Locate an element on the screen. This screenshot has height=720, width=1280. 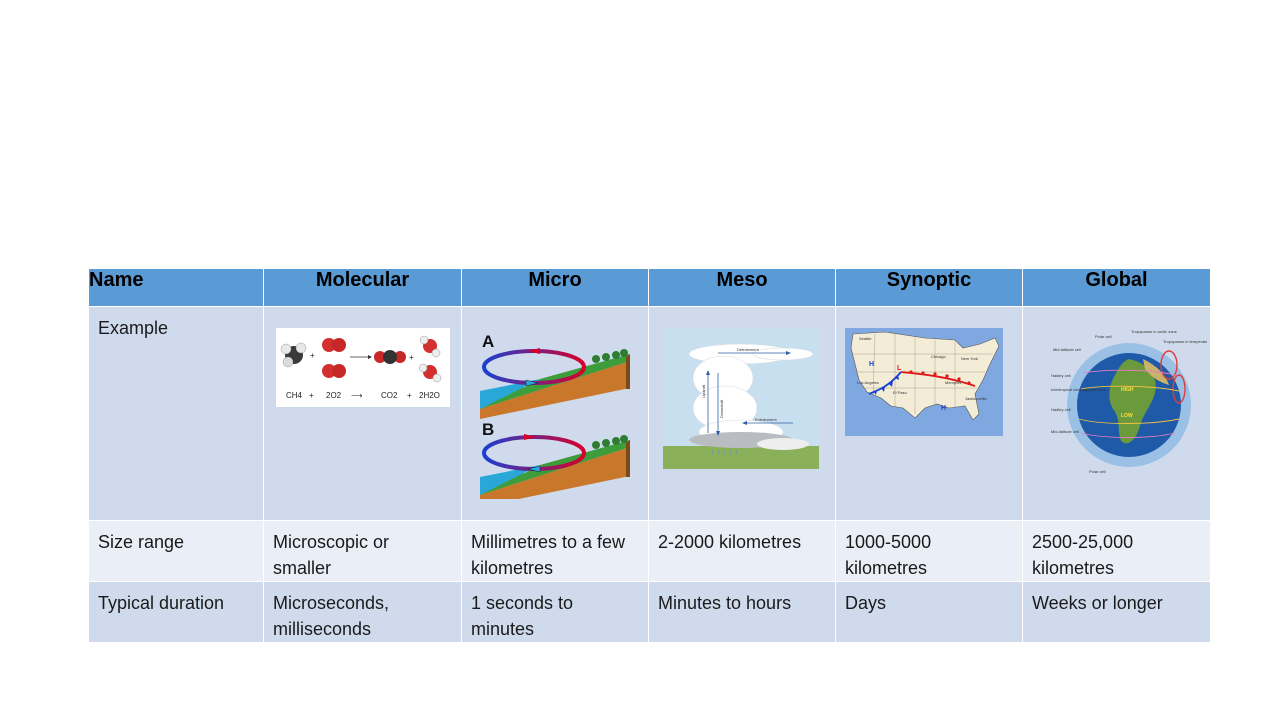
eq-h2o: 2H2O is located at coordinates (429, 395).